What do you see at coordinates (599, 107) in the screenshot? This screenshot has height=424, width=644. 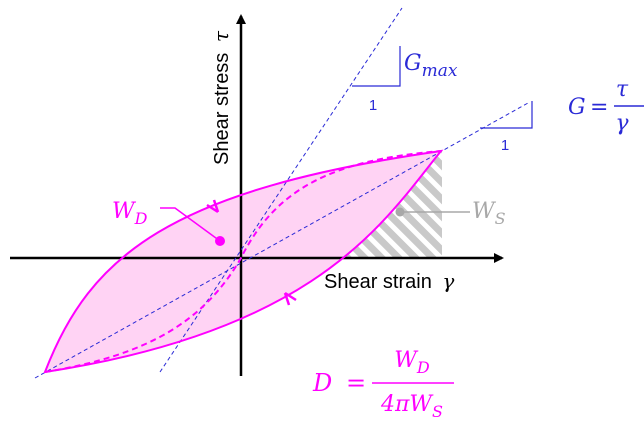 I see `g-equals: =` at bounding box center [599, 107].